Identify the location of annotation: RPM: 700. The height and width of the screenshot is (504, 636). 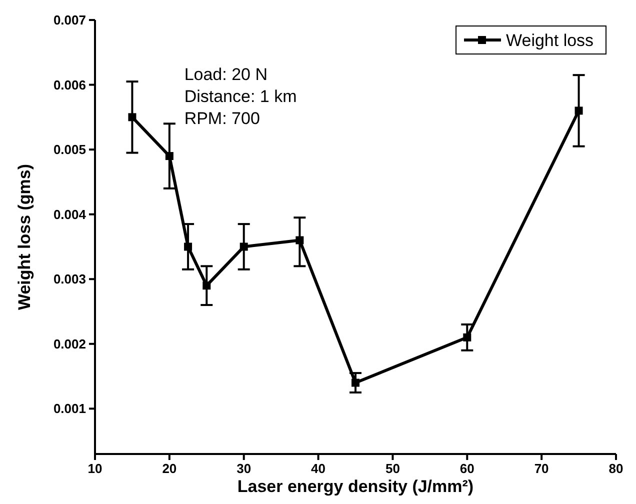
(222, 118).